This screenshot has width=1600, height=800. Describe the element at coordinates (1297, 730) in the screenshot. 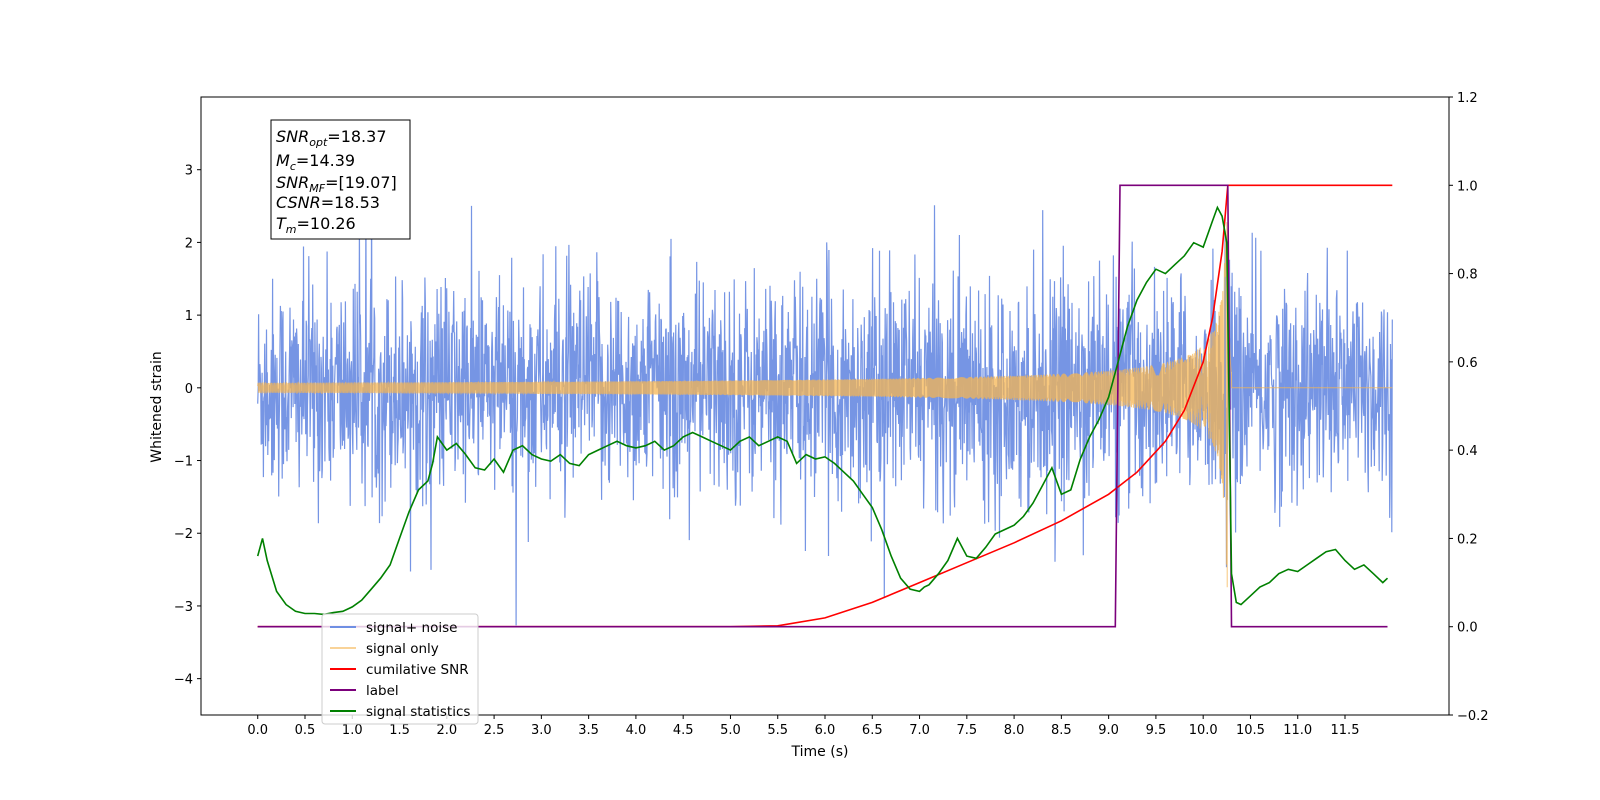

I see `x-tick-label: 11.0` at that location.